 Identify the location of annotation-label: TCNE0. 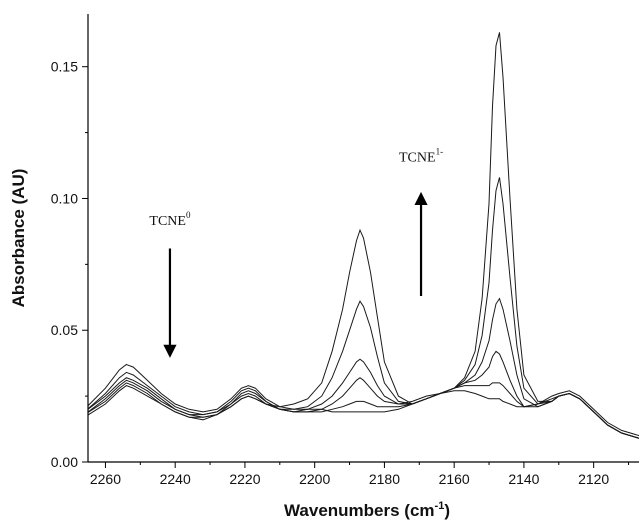
(170, 219).